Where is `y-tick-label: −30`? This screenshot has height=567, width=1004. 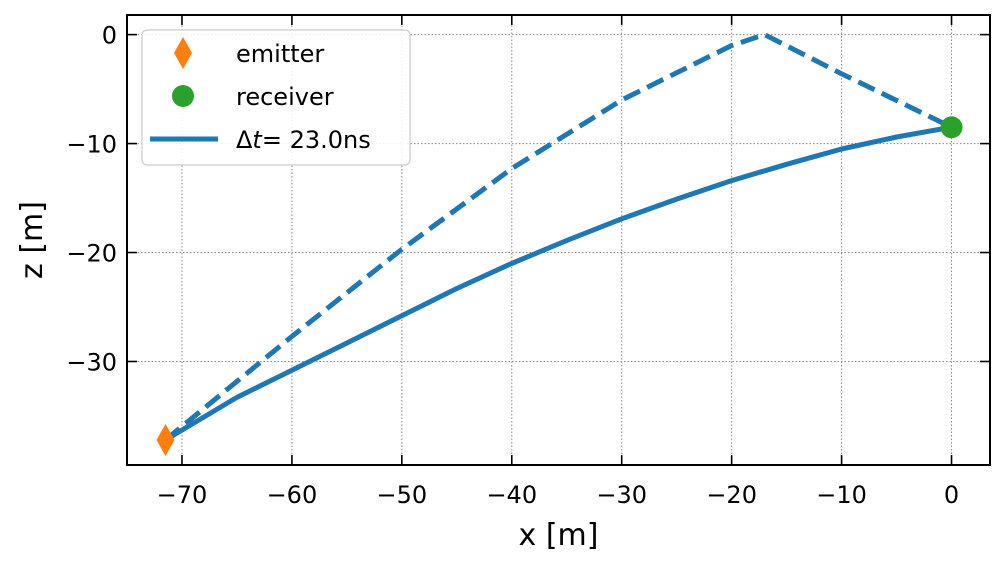 y-tick-label: −30 is located at coordinates (91, 362).